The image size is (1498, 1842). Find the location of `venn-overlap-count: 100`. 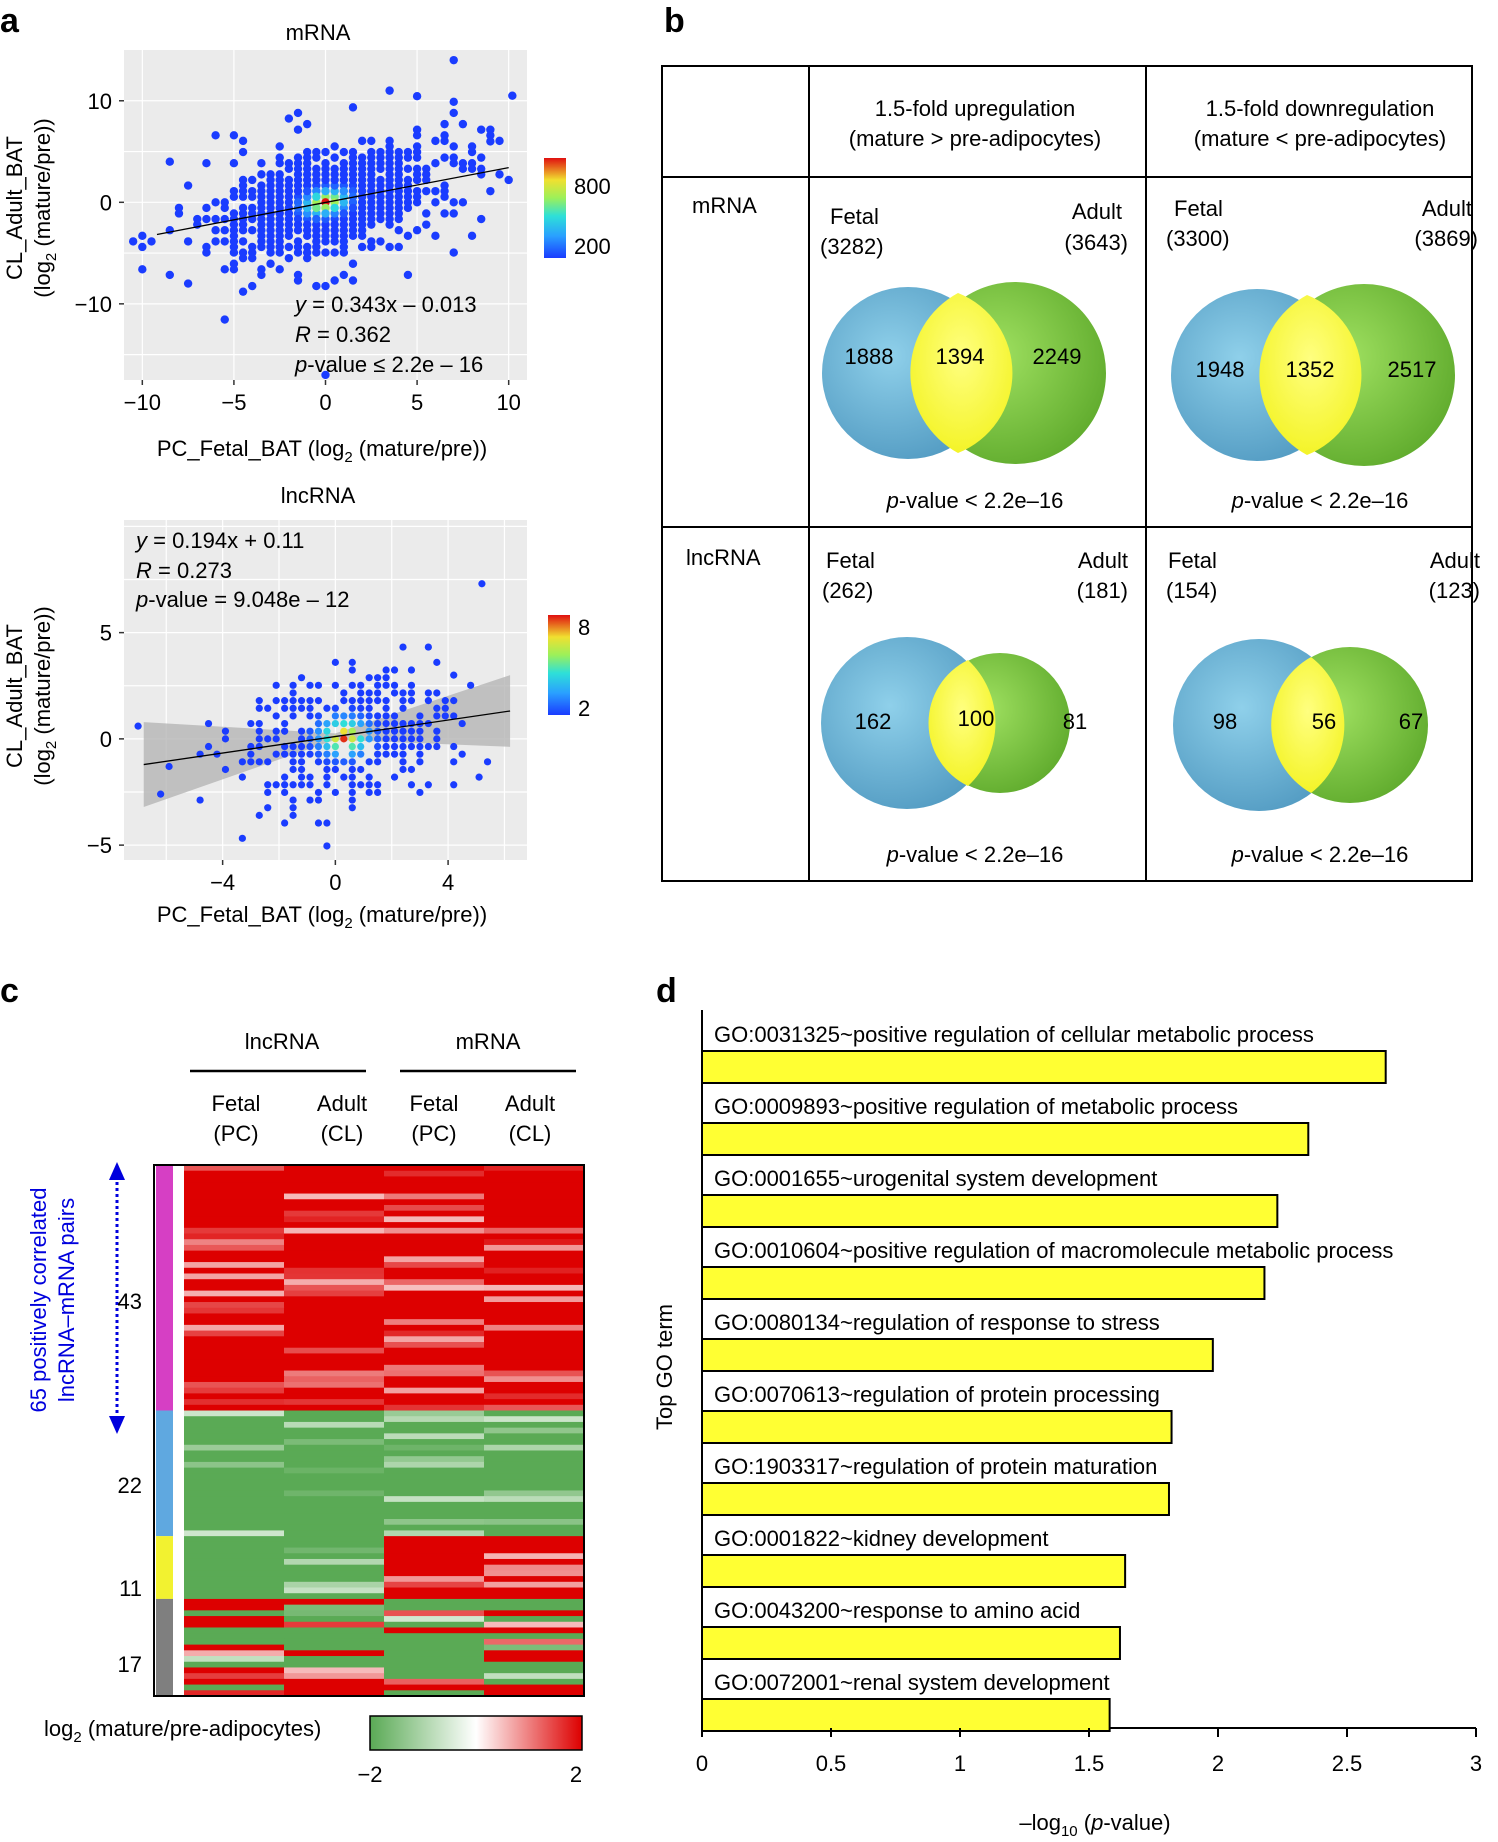

venn-overlap-count: 100 is located at coordinates (976, 718).